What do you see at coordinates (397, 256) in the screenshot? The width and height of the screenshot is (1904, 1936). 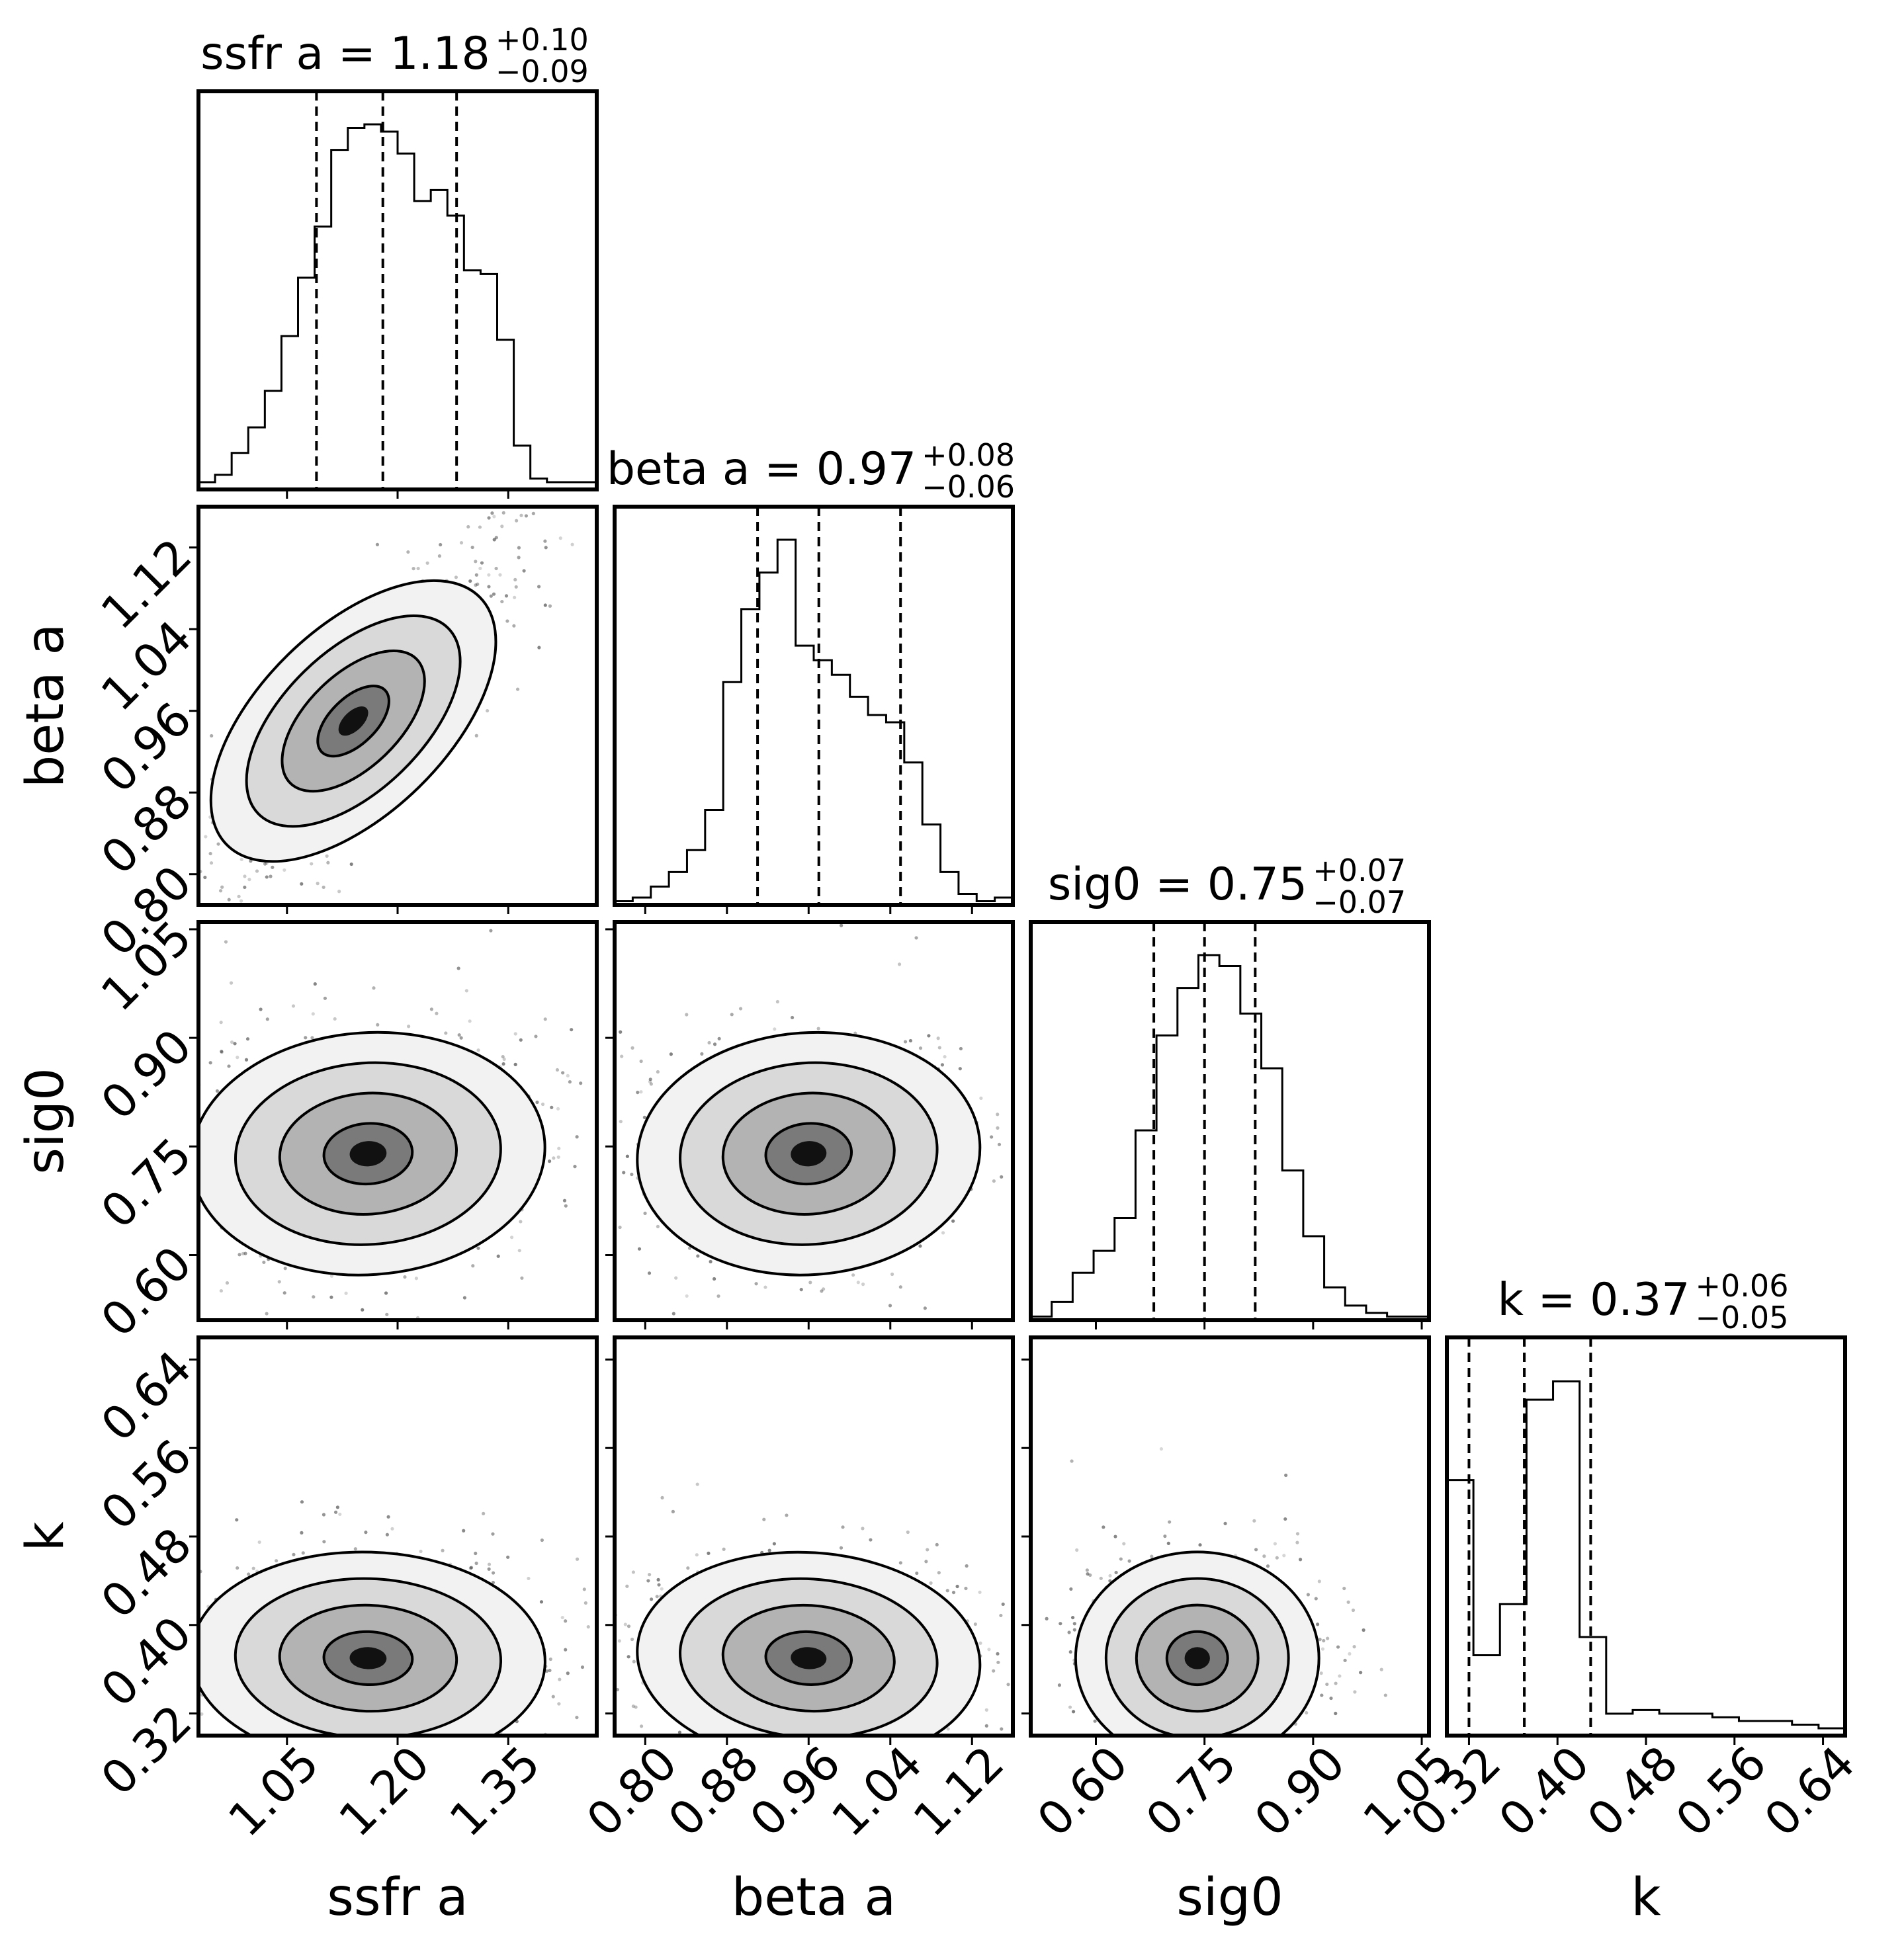 I see `hist-panel-ssfr-a: ssfr a = 1.18 +0.10−0.09` at bounding box center [397, 256].